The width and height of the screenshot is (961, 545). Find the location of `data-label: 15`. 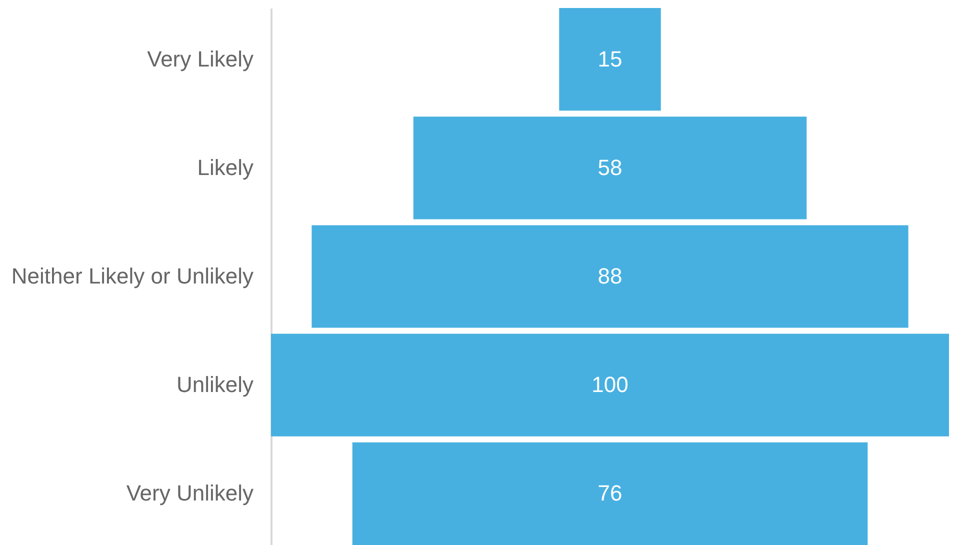

data-label: 15 is located at coordinates (610, 59).